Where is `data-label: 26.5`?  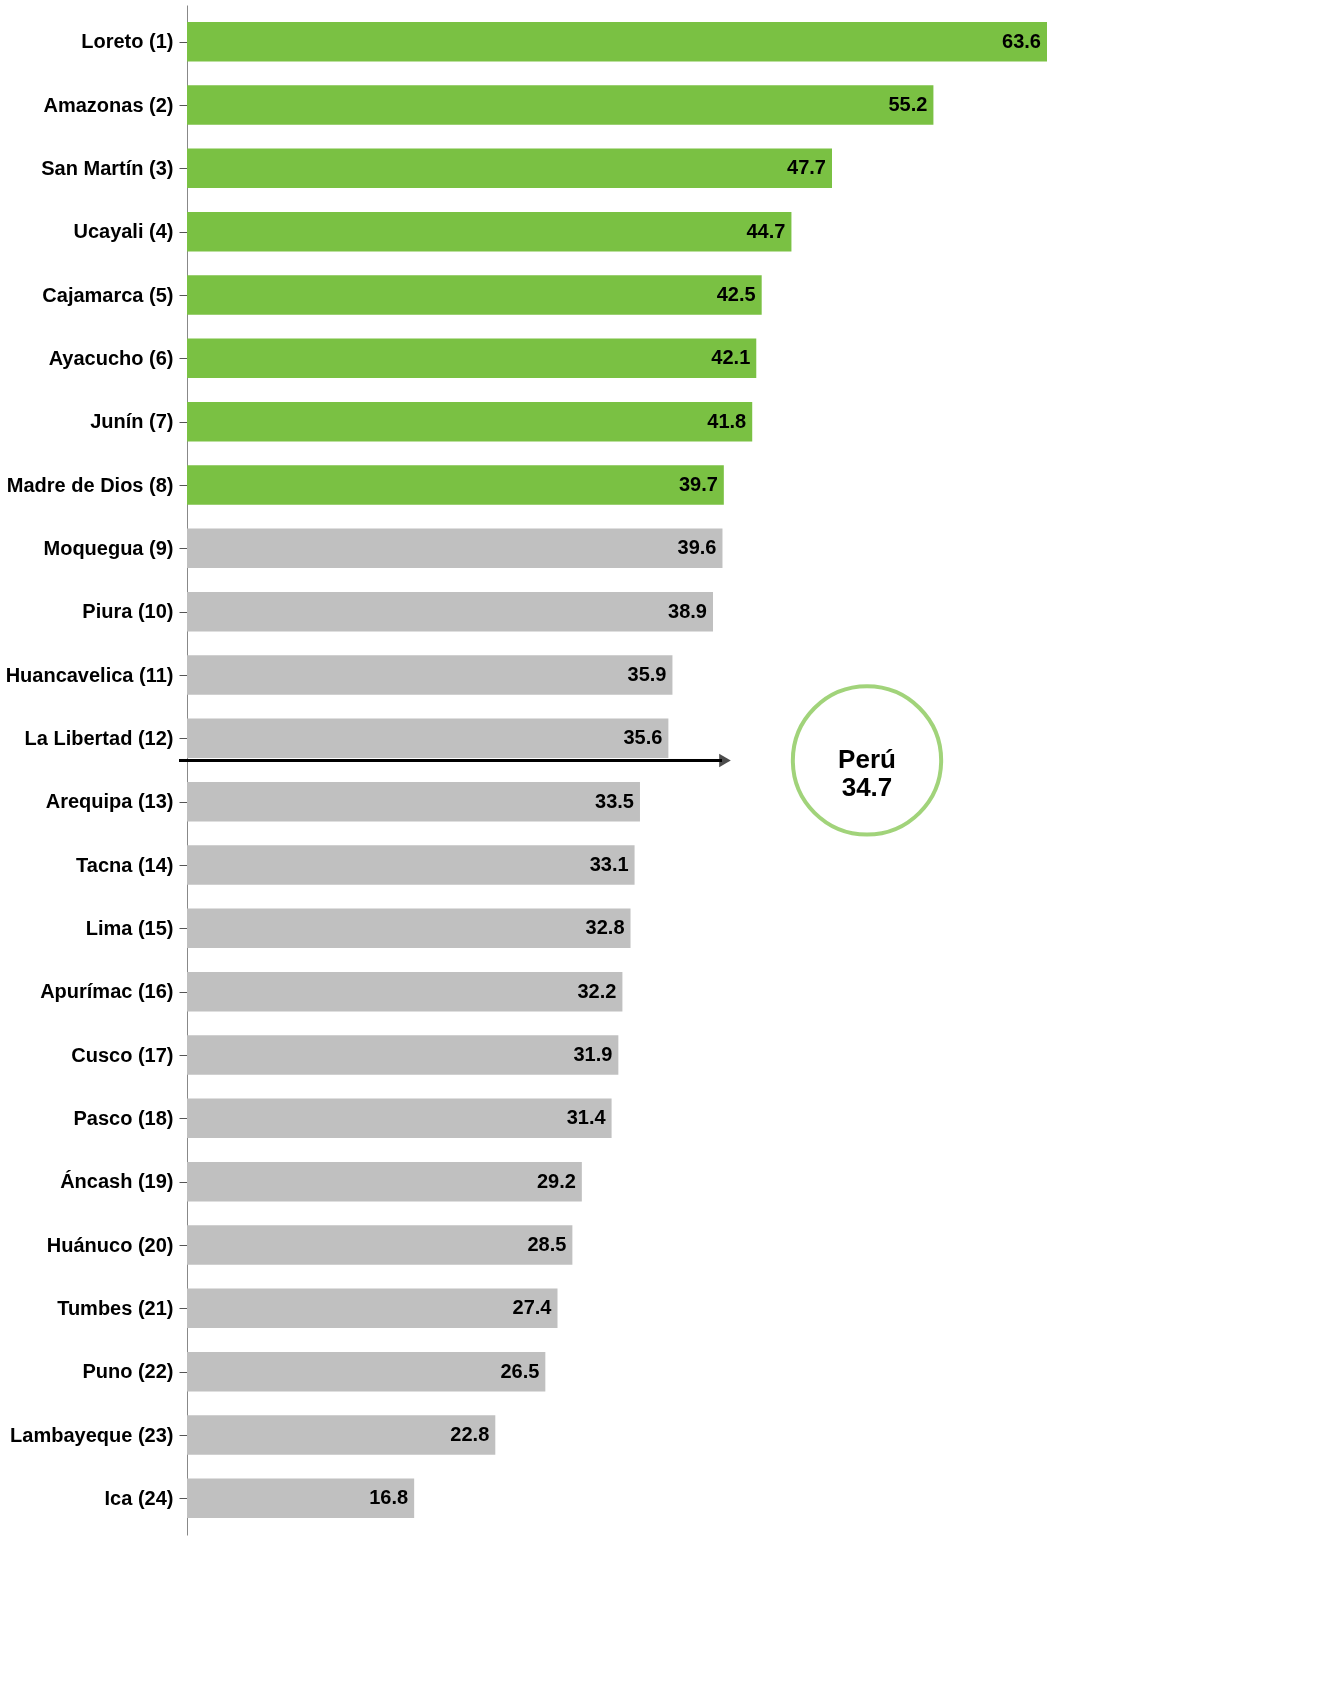 data-label: 26.5 is located at coordinates (520, 1370).